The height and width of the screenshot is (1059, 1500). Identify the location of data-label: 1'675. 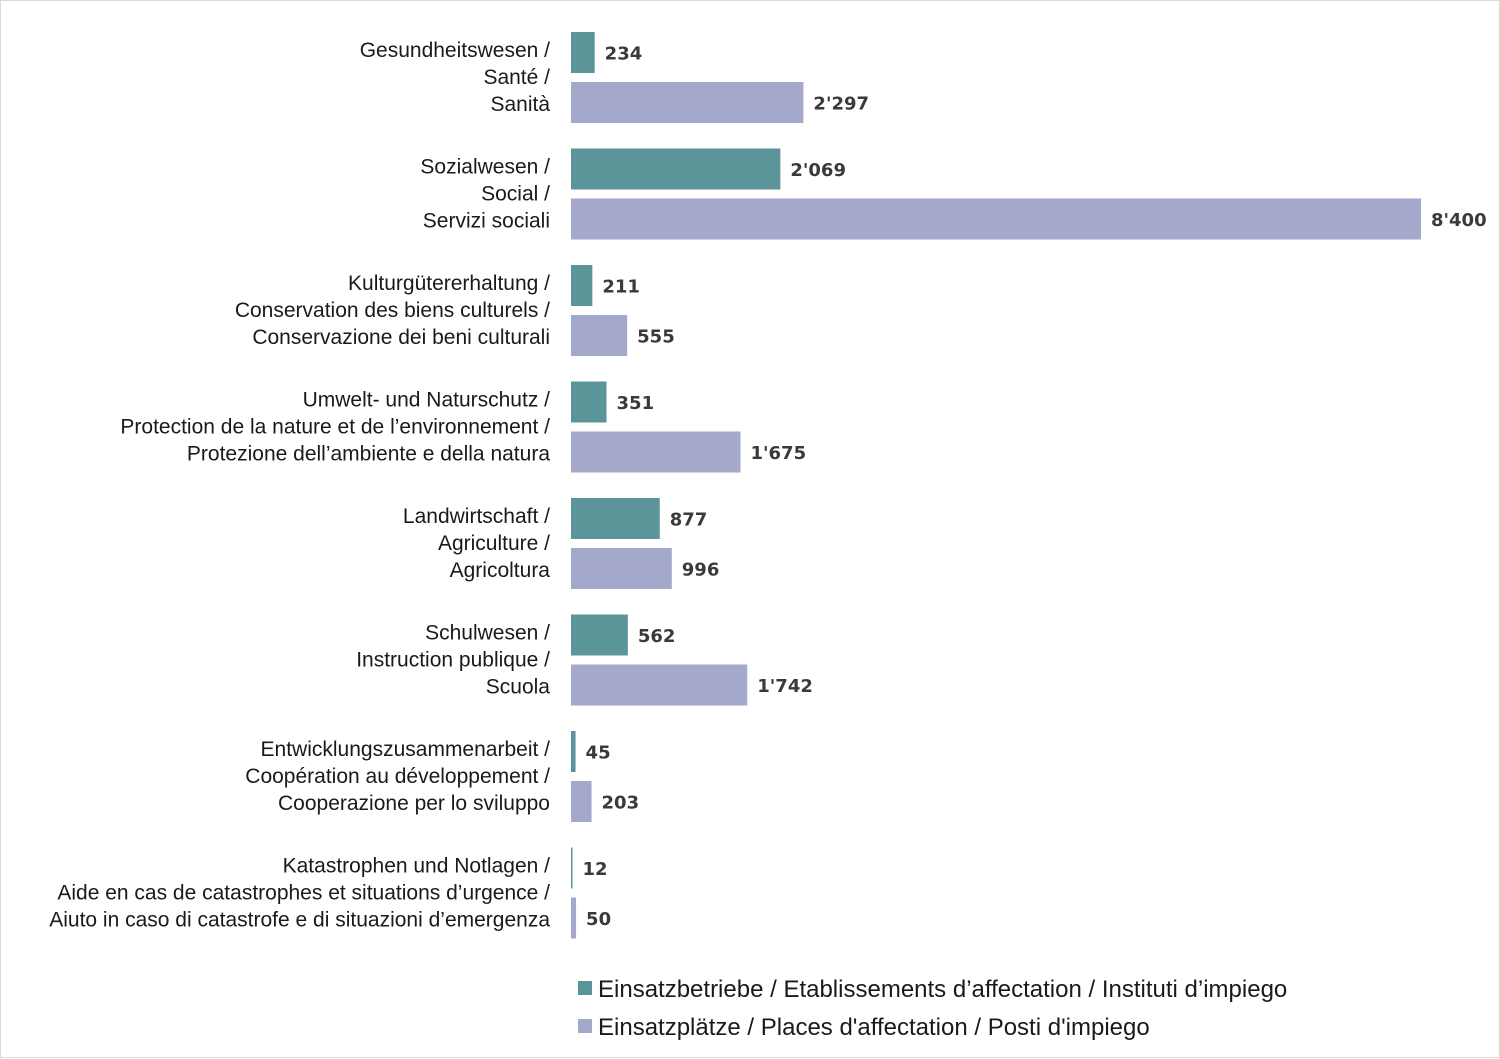
(778, 453).